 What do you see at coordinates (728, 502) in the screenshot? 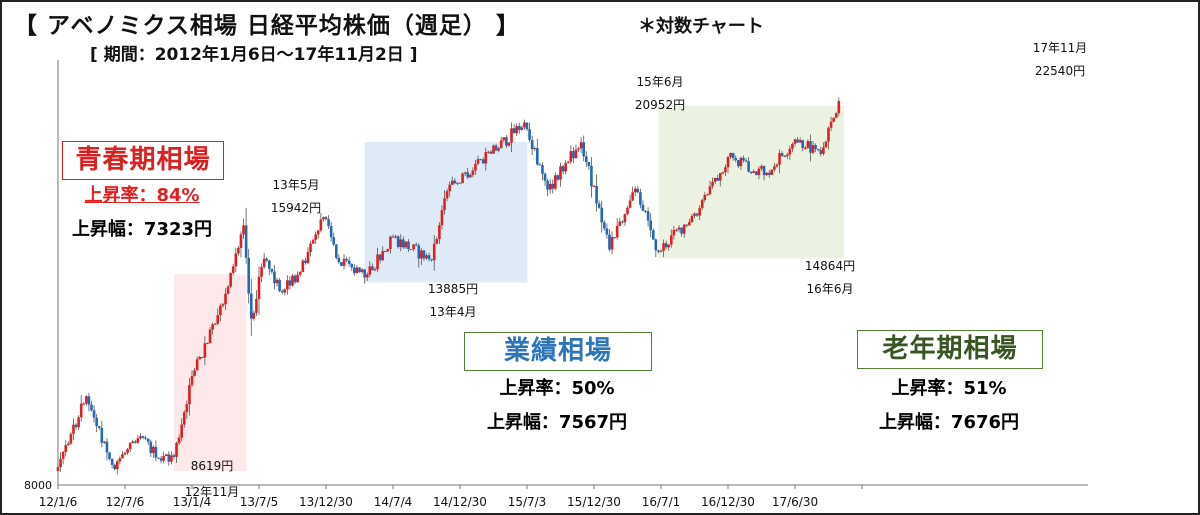
I see `x-tick-label: 16/12/30` at bounding box center [728, 502].